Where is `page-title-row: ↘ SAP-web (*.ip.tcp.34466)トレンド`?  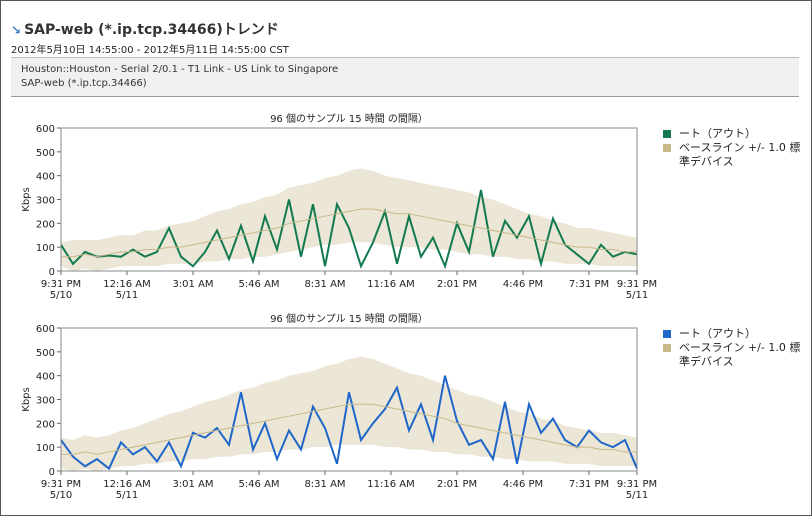
page-title-row: ↘ SAP-web (*.ip.tcp.34466)トレンド is located at coordinates (145, 29).